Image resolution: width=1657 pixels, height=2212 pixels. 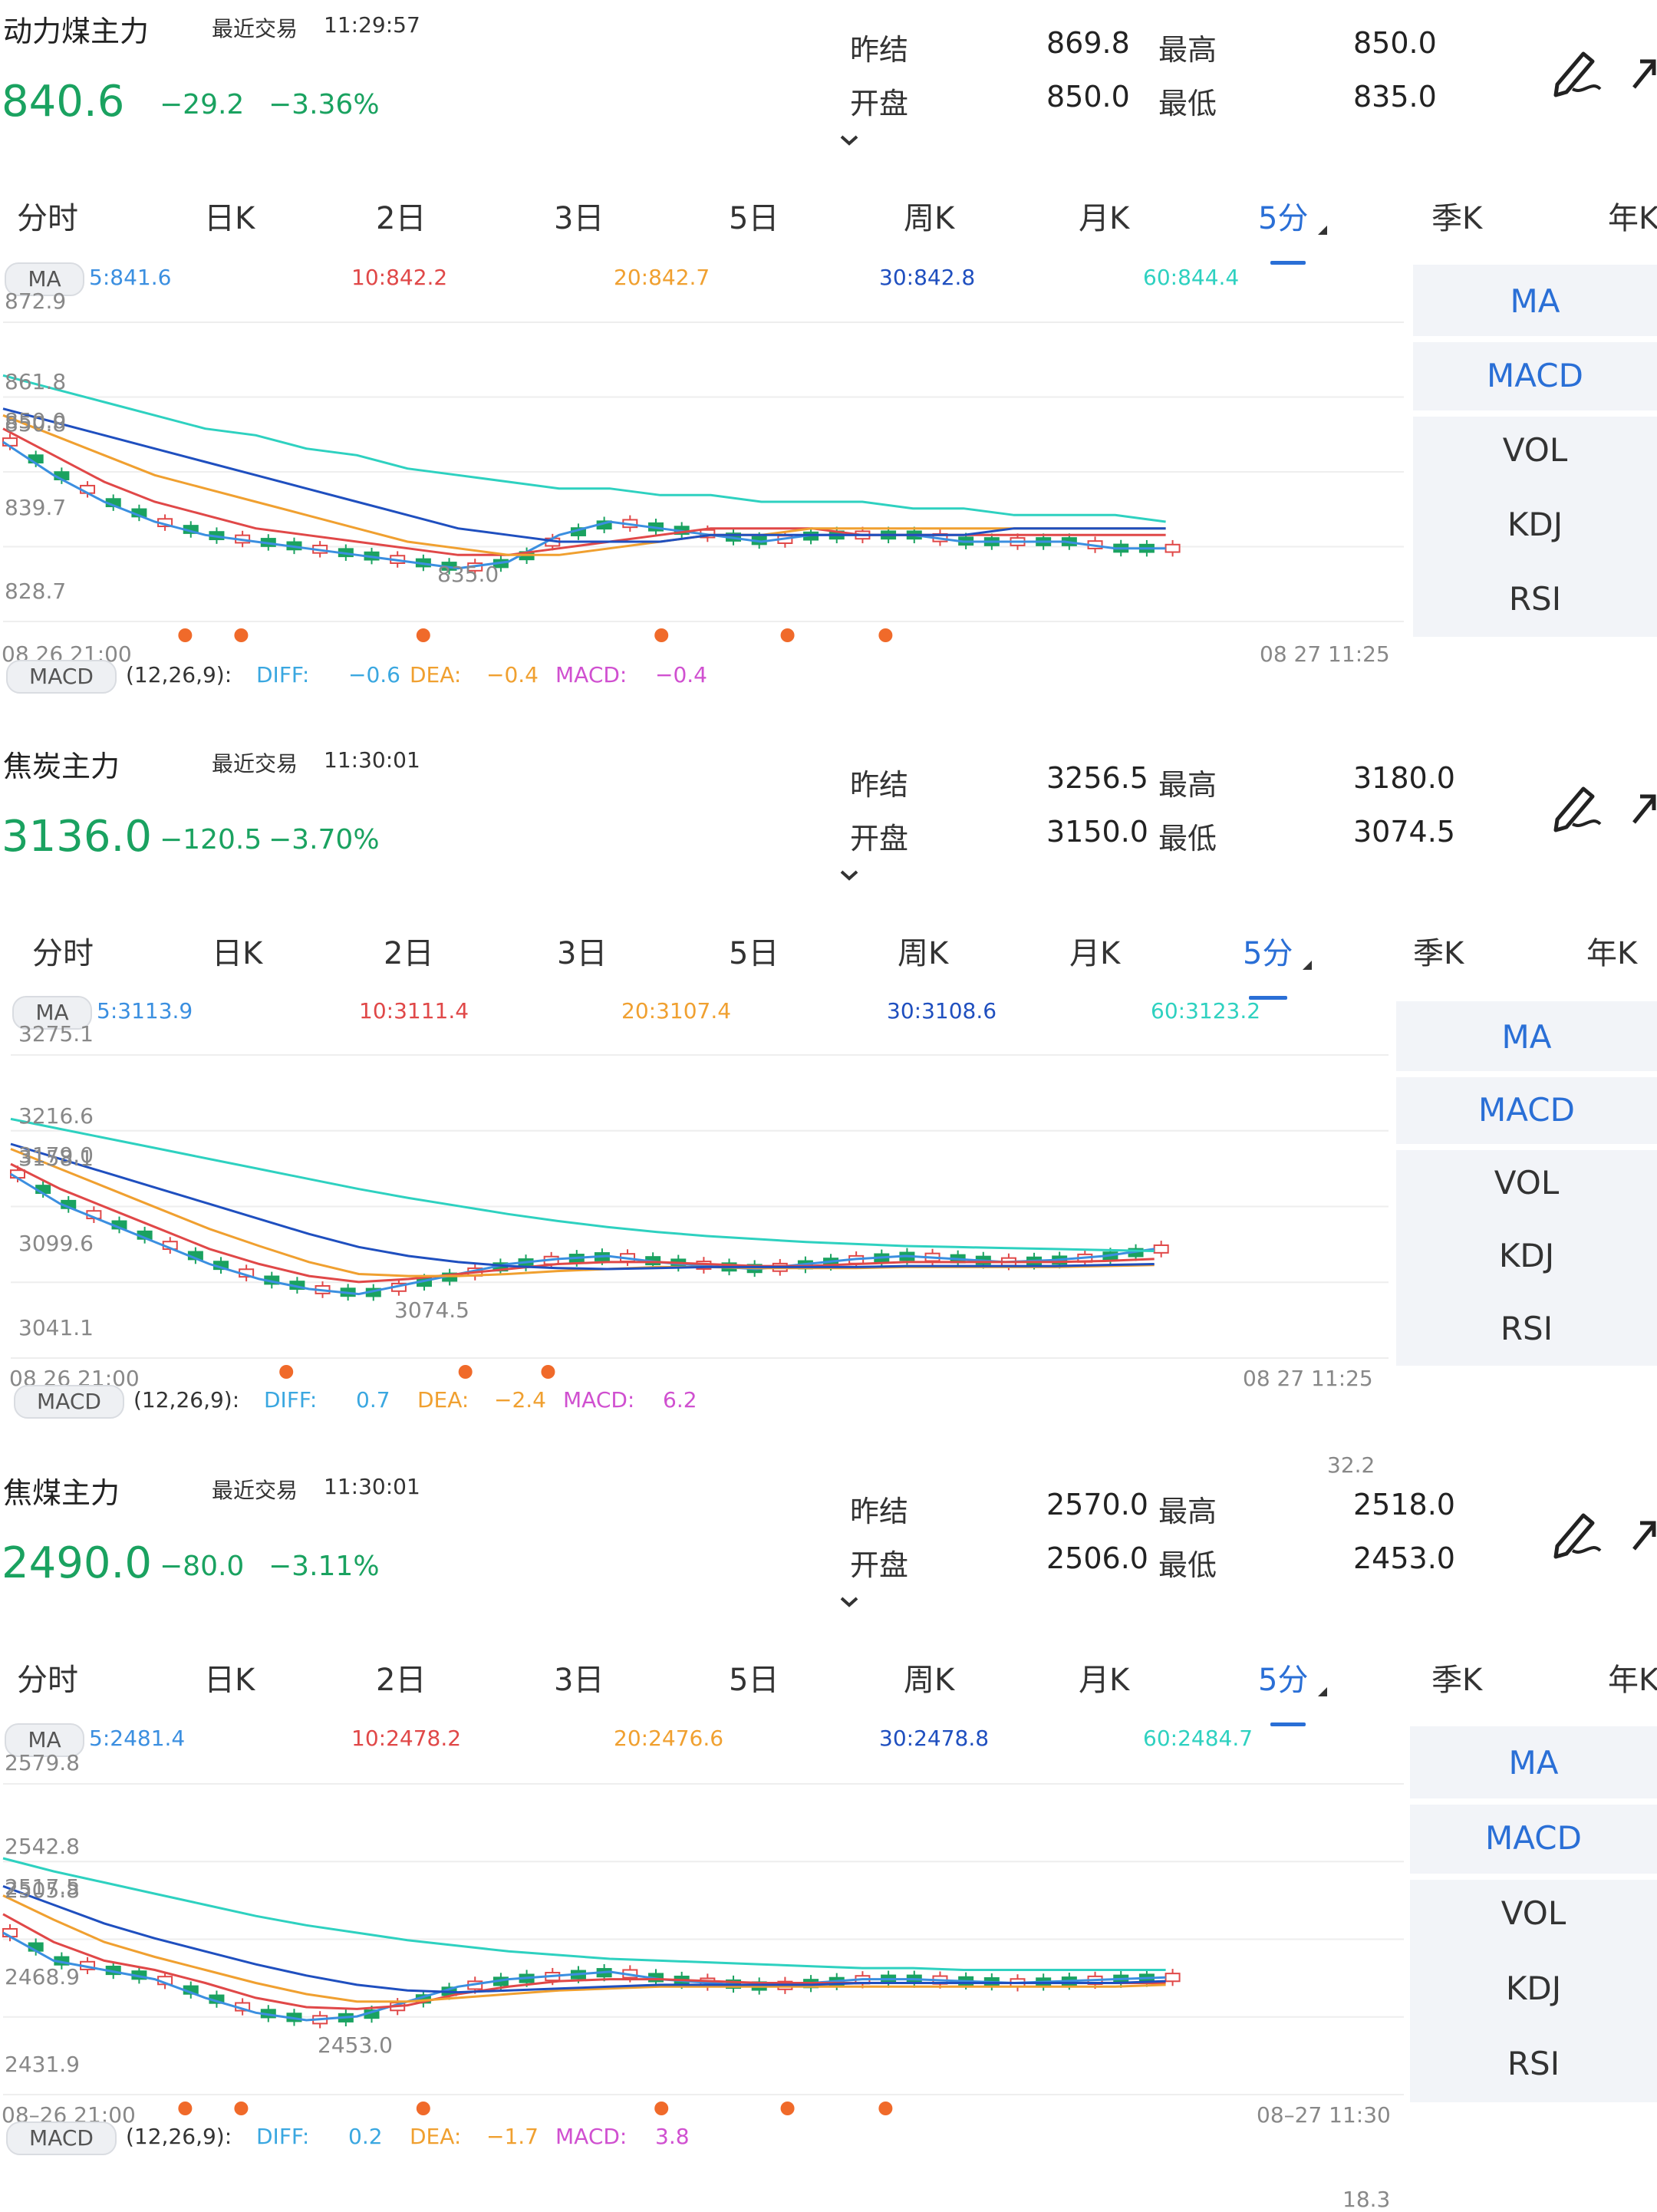 I want to click on signal-marker, so click(x=242, y=635).